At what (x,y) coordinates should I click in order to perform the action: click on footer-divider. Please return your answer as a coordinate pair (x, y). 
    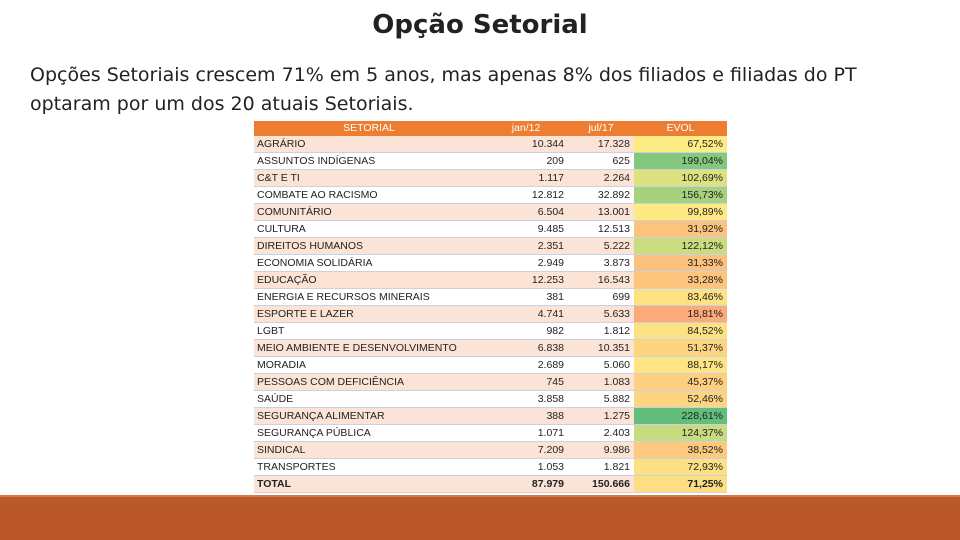
    Looking at the image, I should click on (480, 496).